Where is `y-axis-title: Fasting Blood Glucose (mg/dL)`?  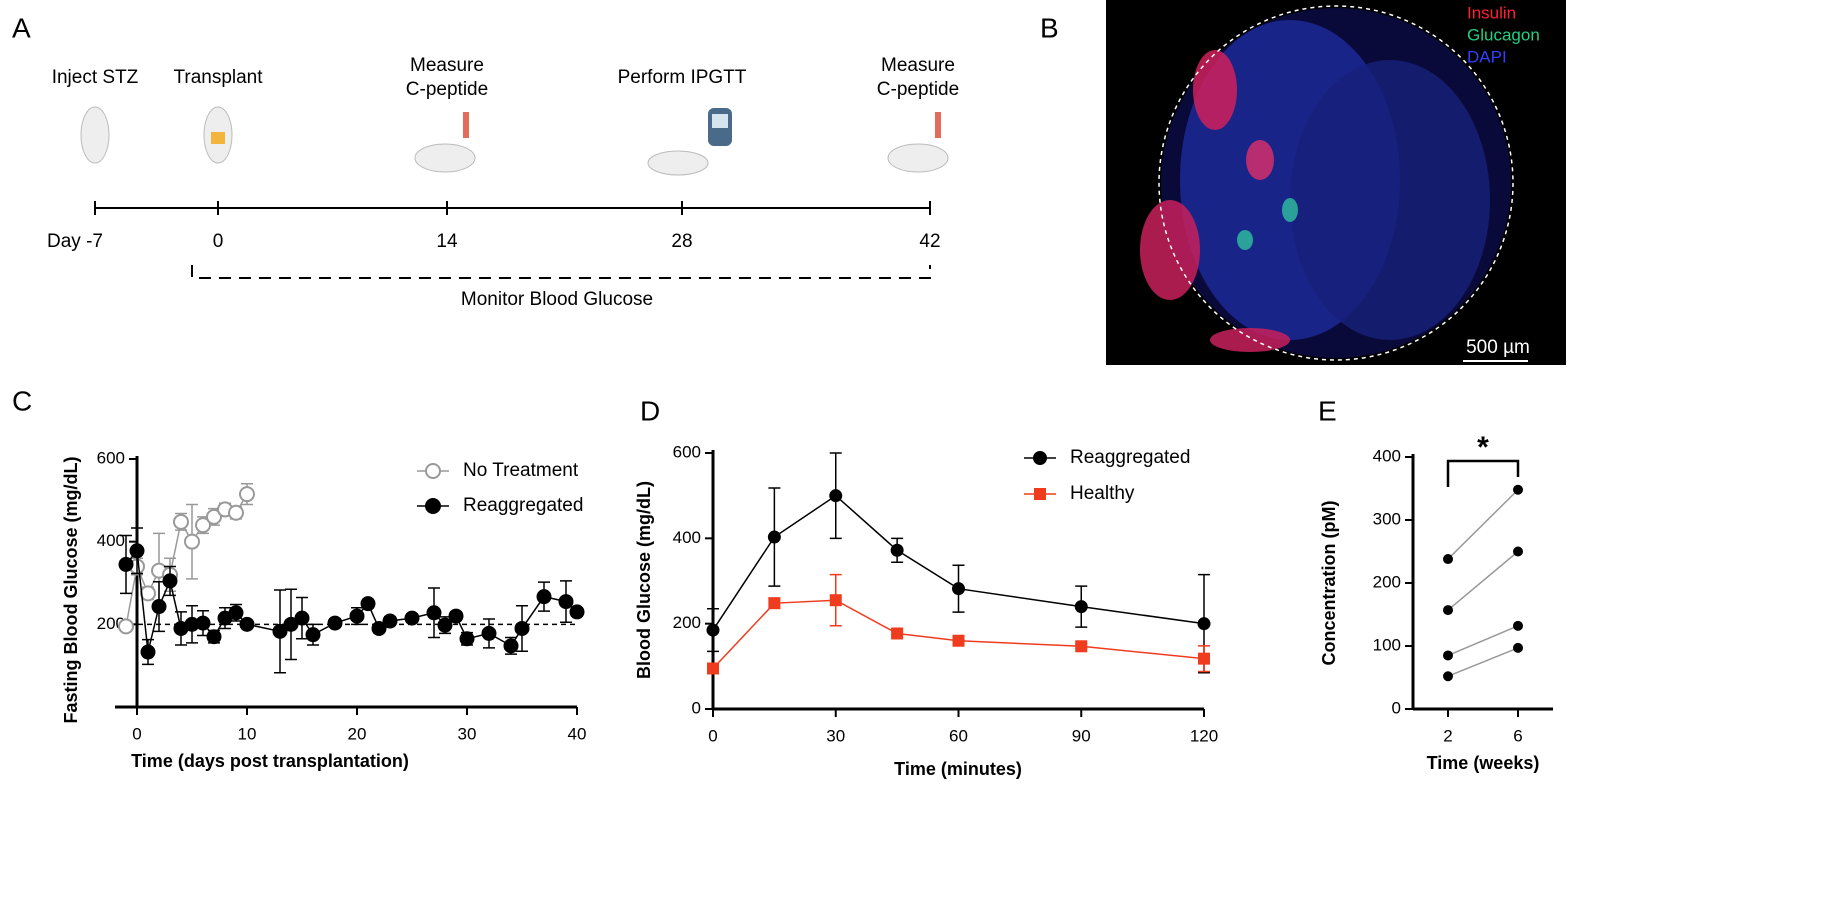
y-axis-title: Fasting Blood Glucose (mg/dL) is located at coordinates (71, 590).